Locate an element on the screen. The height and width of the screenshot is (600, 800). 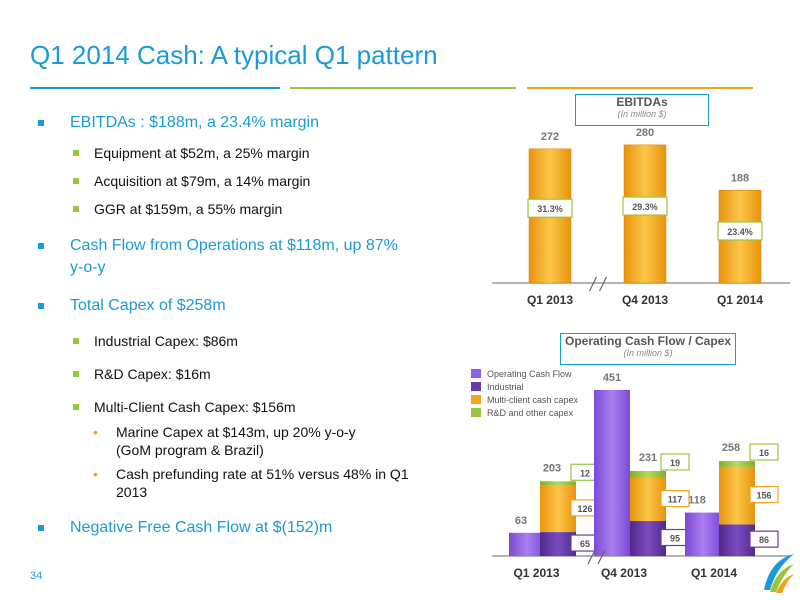
sub-bullet-equipment: Equipment at $52m, a 25% margin is located at coordinates (248, 153).